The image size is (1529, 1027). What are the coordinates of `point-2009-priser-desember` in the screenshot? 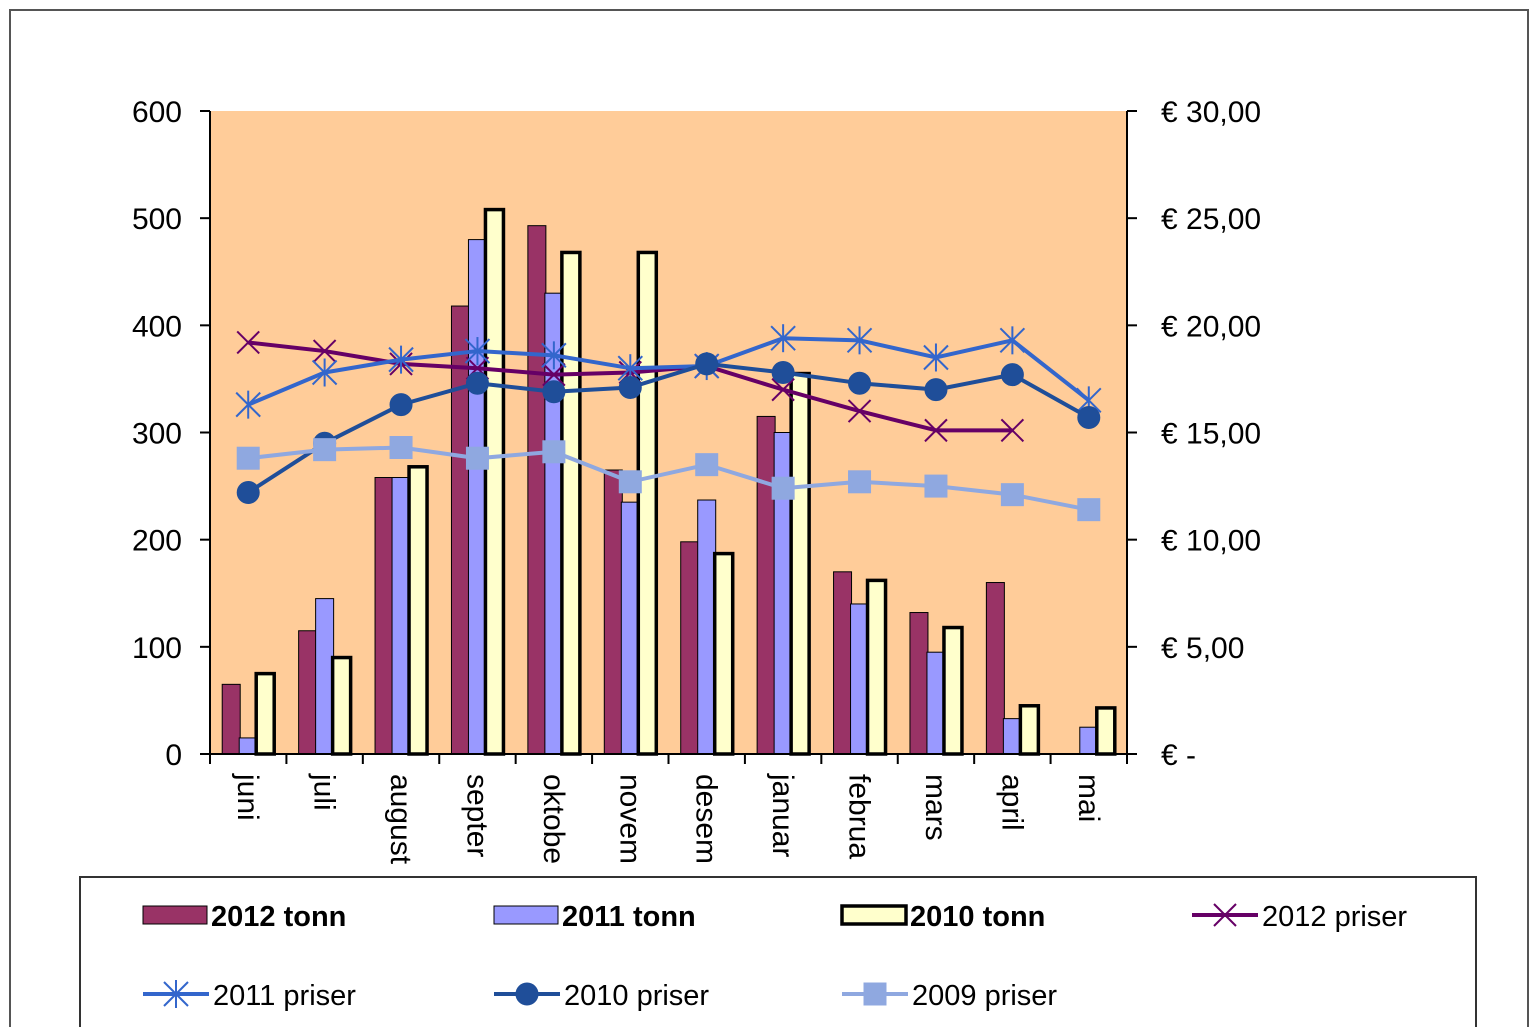 It's located at (707, 465).